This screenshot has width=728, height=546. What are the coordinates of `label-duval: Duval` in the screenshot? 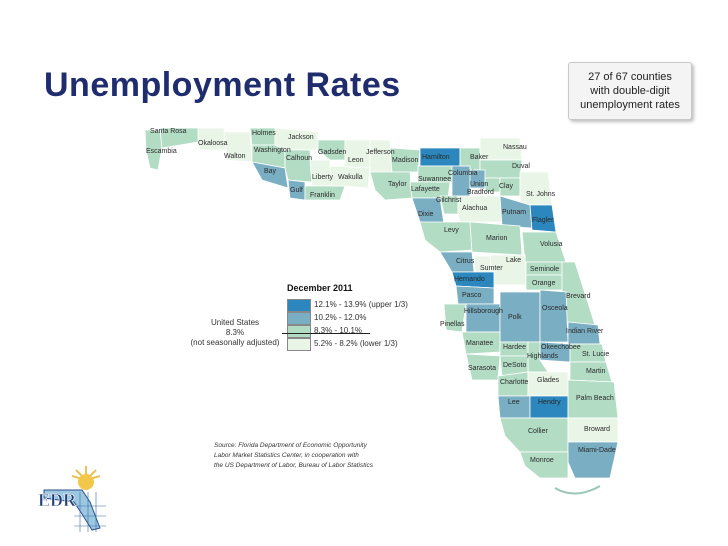 It's located at (521, 166).